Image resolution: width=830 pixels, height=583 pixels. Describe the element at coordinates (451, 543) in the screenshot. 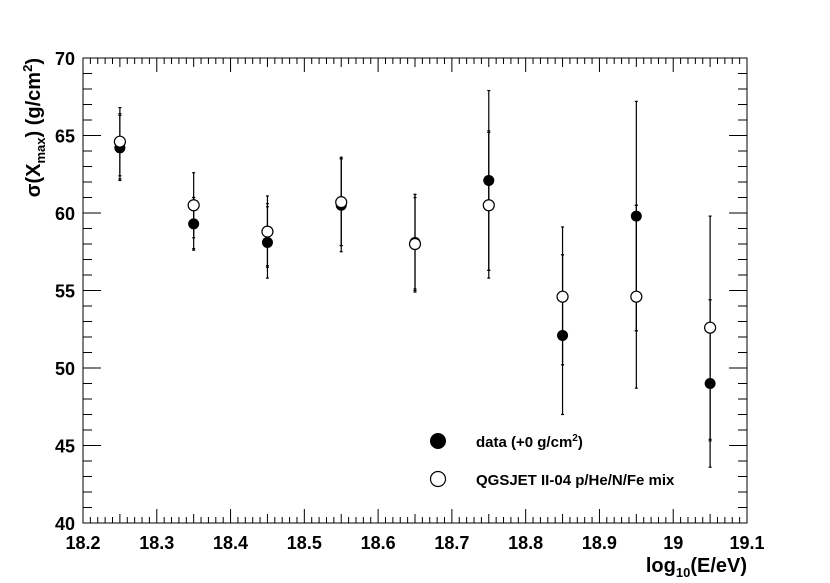

I see `x-tick-label: 18.7` at that location.